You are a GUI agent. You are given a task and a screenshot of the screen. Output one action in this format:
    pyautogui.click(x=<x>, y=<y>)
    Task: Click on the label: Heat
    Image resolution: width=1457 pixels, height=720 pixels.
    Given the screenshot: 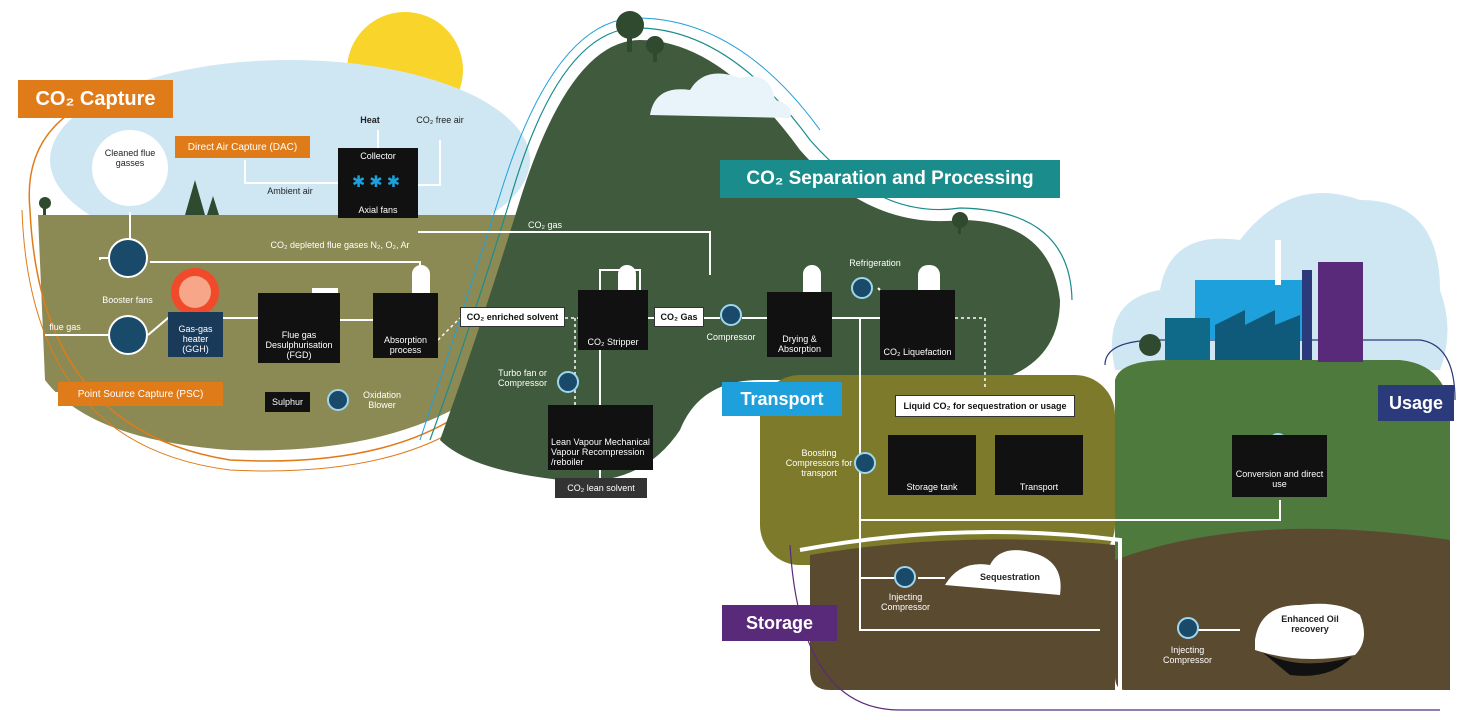 What is the action you would take?
    pyautogui.click(x=370, y=120)
    